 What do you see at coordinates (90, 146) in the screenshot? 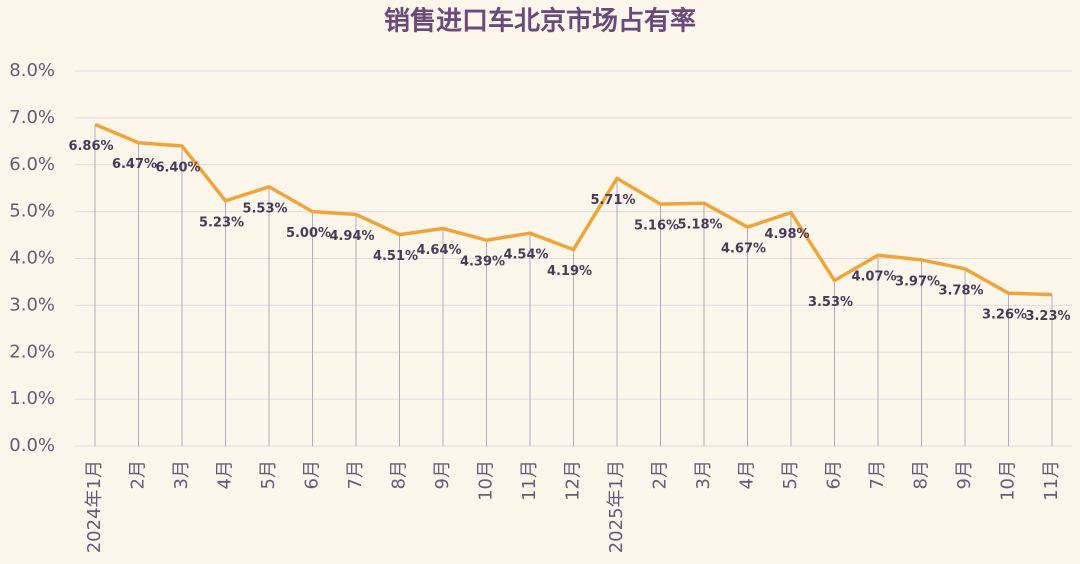
I see `data-label: 6.86%` at bounding box center [90, 146].